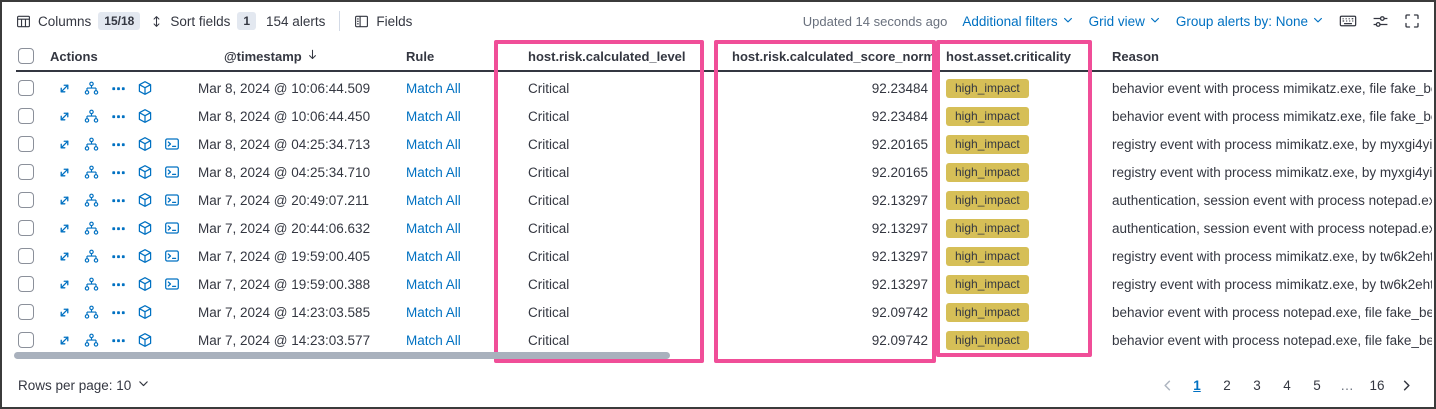  Describe the element at coordinates (342, 355) in the screenshot. I see `horizontal-scrollbar` at that location.